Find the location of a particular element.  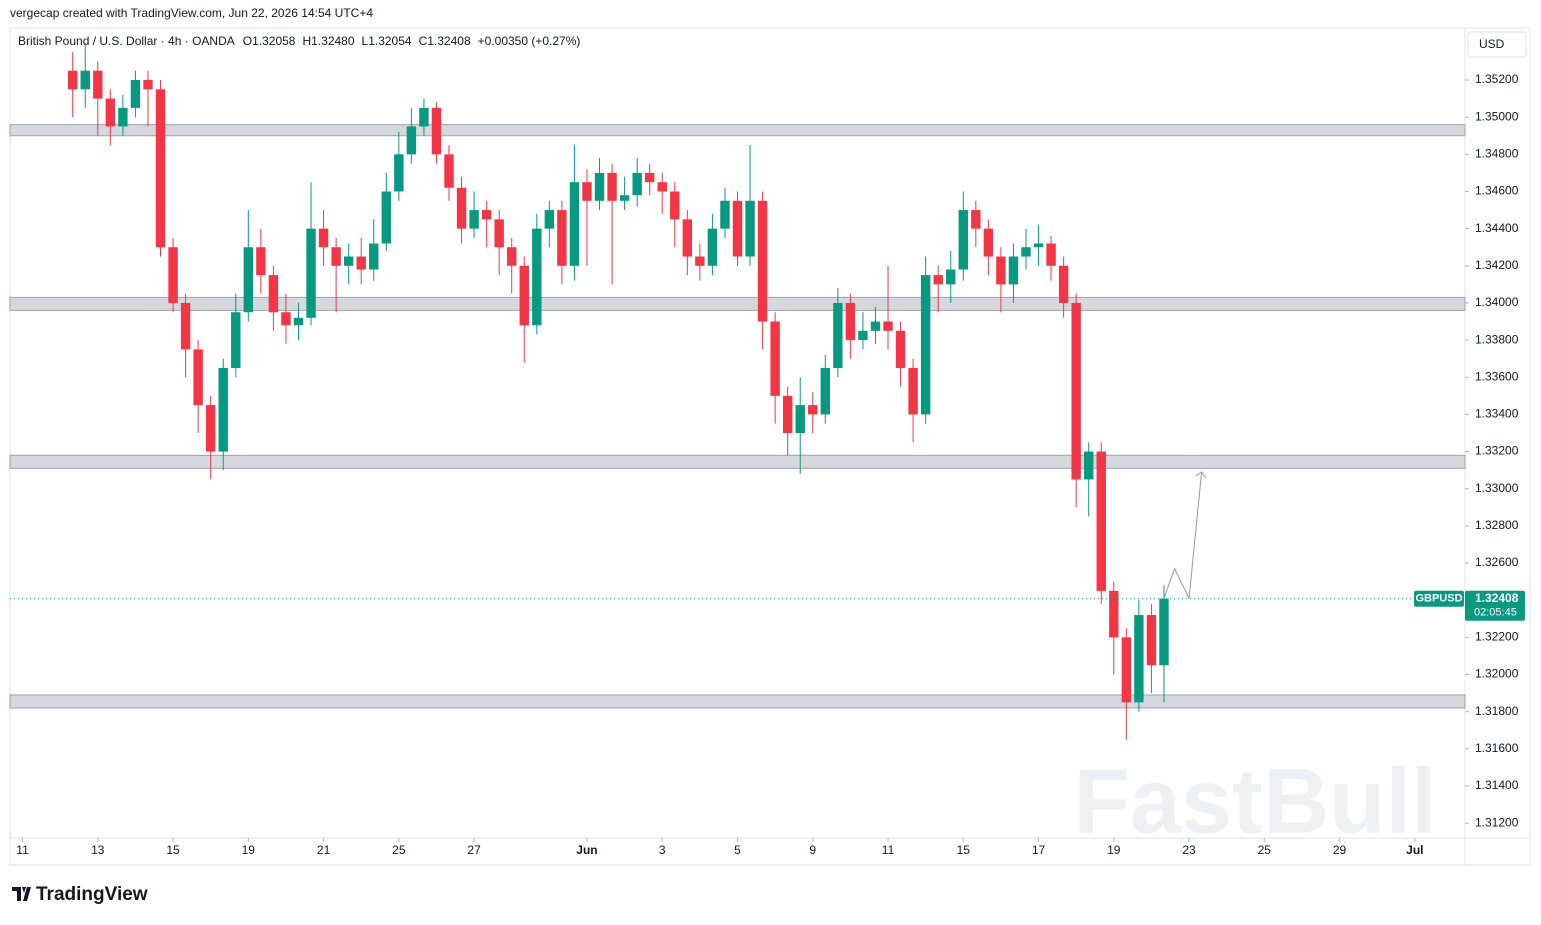

y-tick-label: 1.35200 is located at coordinates (1497, 79).